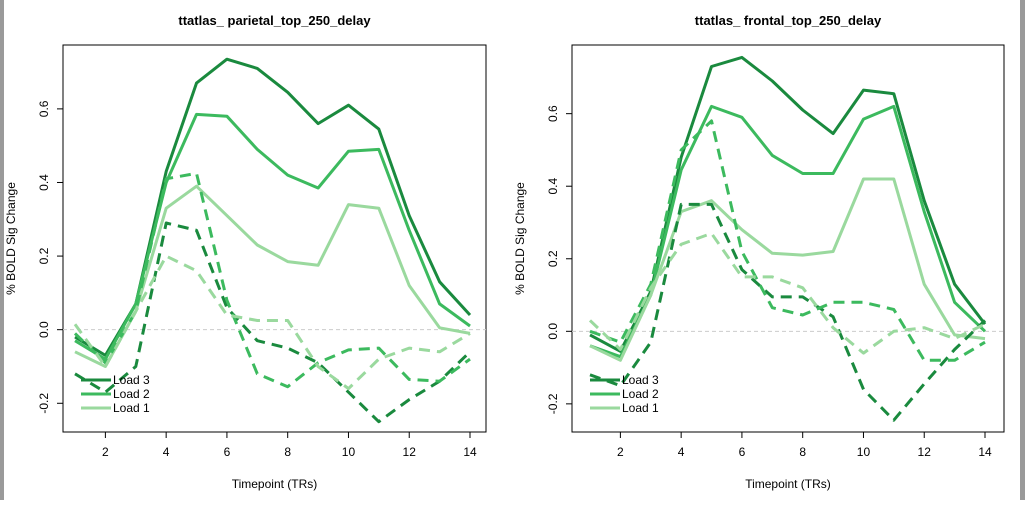  What do you see at coordinates (274, 20) in the screenshot?
I see `chart-title: ttatlas_ parietal_top_250_delay` at bounding box center [274, 20].